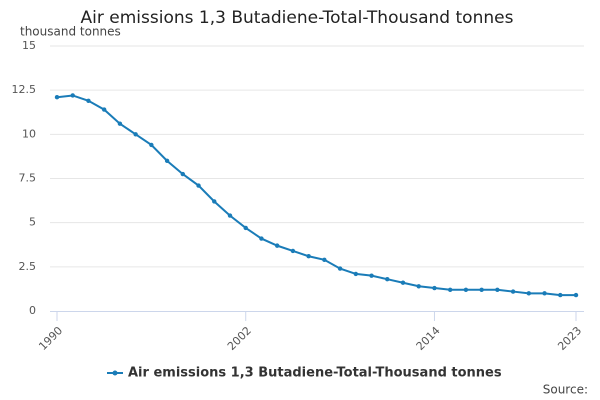 Image resolution: width=600 pixels, height=400 pixels. What do you see at coordinates (28, 178) in the screenshot?
I see `y-tick-label: 7.5` at bounding box center [28, 178].